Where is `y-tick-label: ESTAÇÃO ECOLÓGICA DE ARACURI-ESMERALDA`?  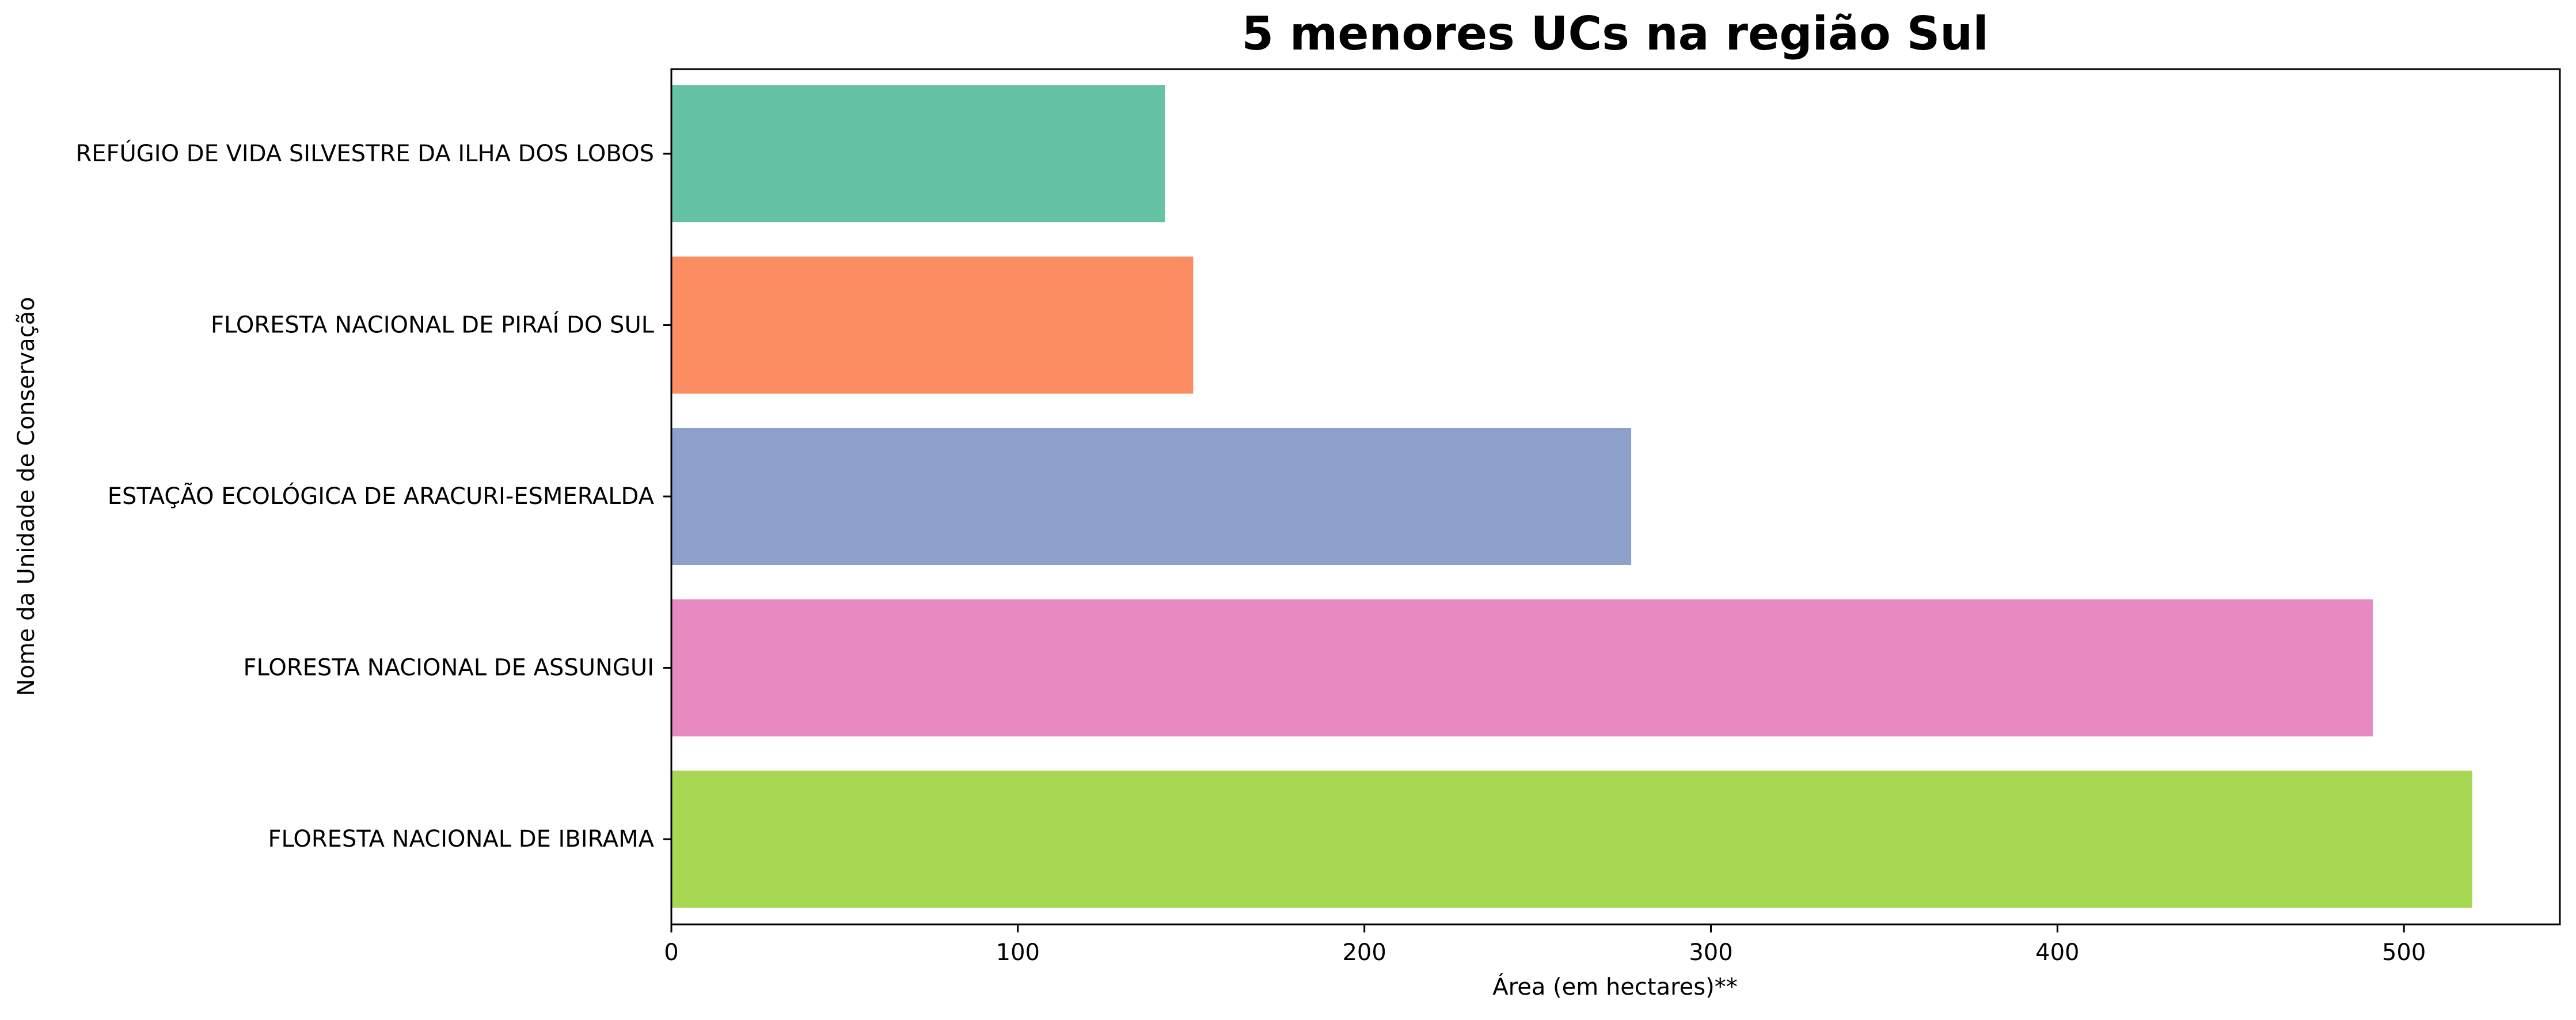
y-tick-label: ESTAÇÃO ECOLÓGICA DE ARACURI-ESMERALDA is located at coordinates (382, 496).